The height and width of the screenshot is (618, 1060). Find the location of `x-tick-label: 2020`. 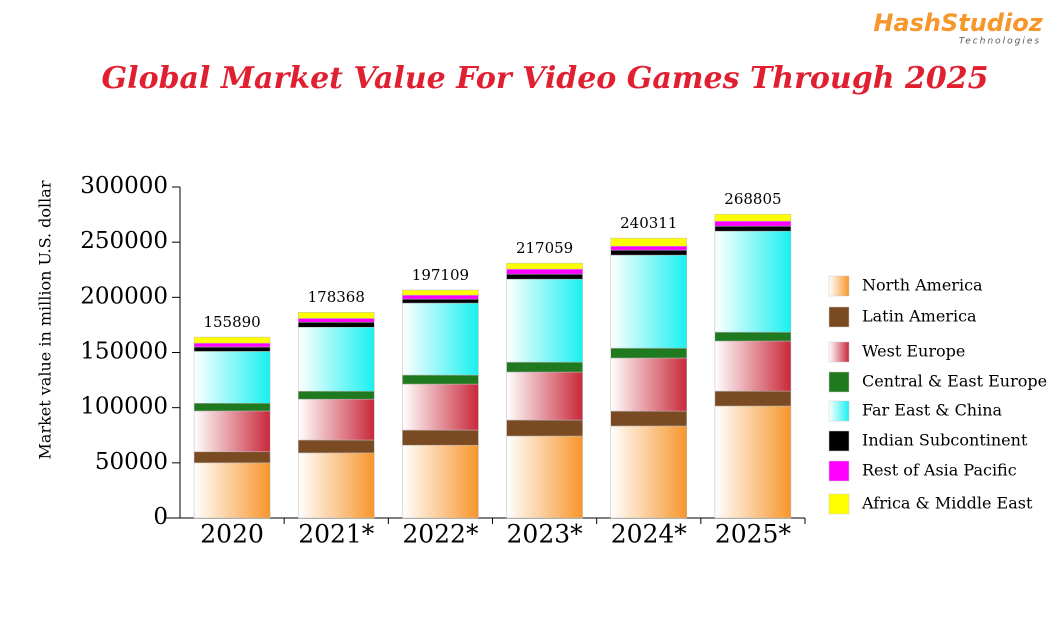

x-tick-label: 2020 is located at coordinates (232, 534).